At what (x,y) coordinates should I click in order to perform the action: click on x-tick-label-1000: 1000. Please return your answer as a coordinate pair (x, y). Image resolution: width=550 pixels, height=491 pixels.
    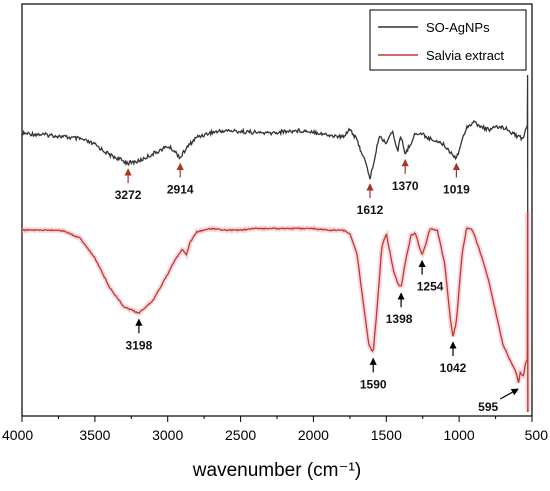
    Looking at the image, I should click on (459, 435).